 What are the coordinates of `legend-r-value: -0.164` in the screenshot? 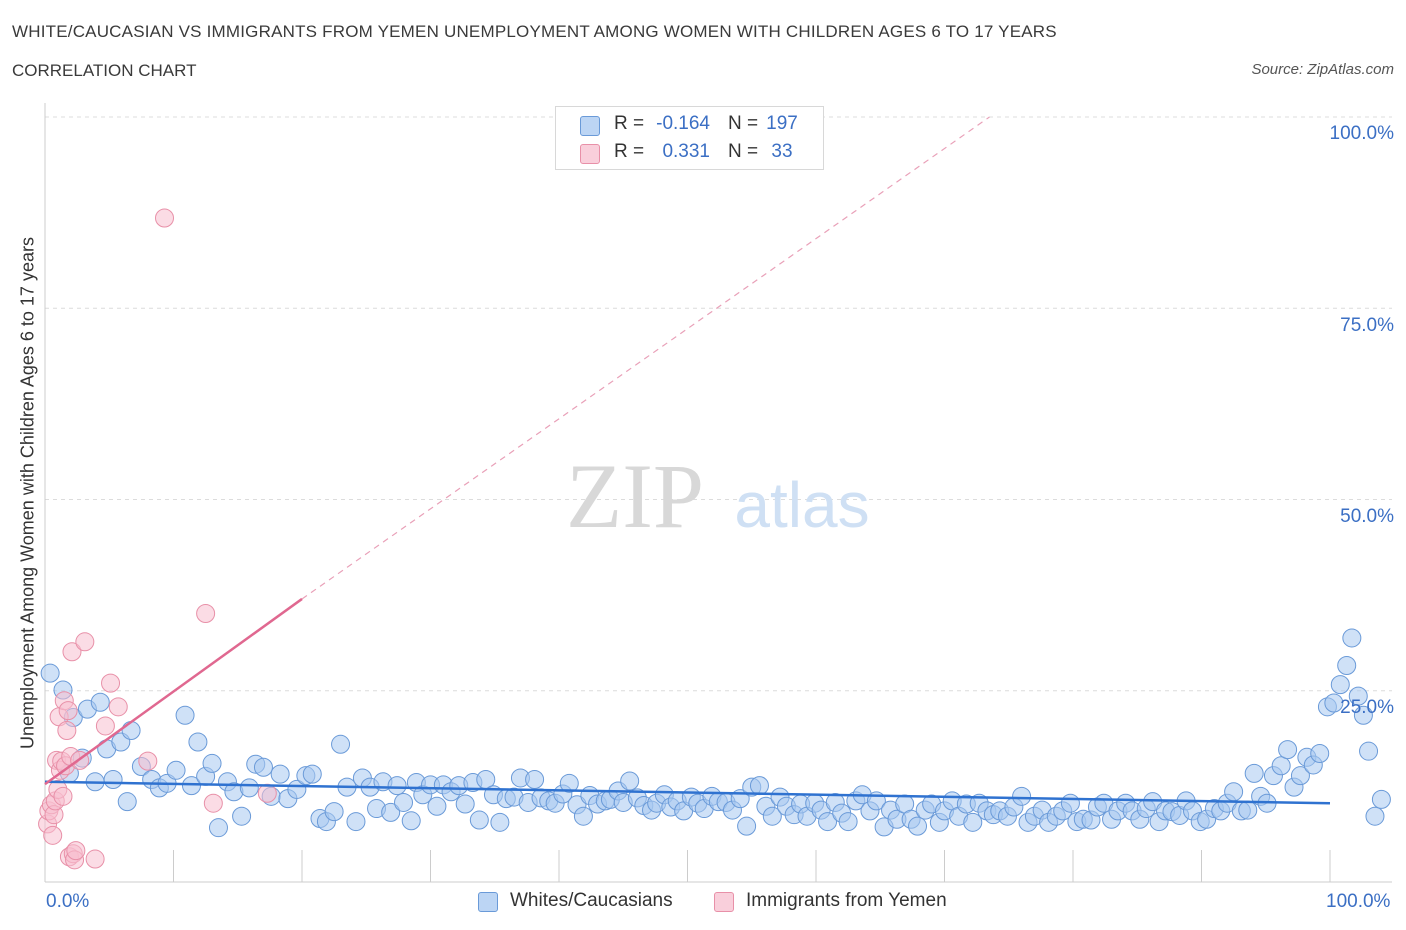 It's located at (683, 123).